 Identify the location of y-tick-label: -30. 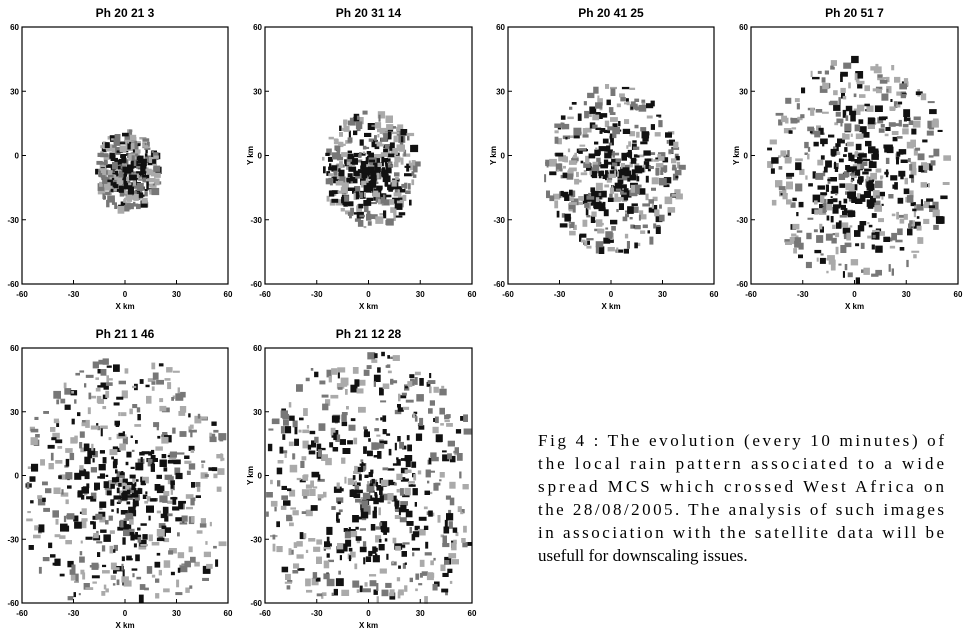
(742, 220).